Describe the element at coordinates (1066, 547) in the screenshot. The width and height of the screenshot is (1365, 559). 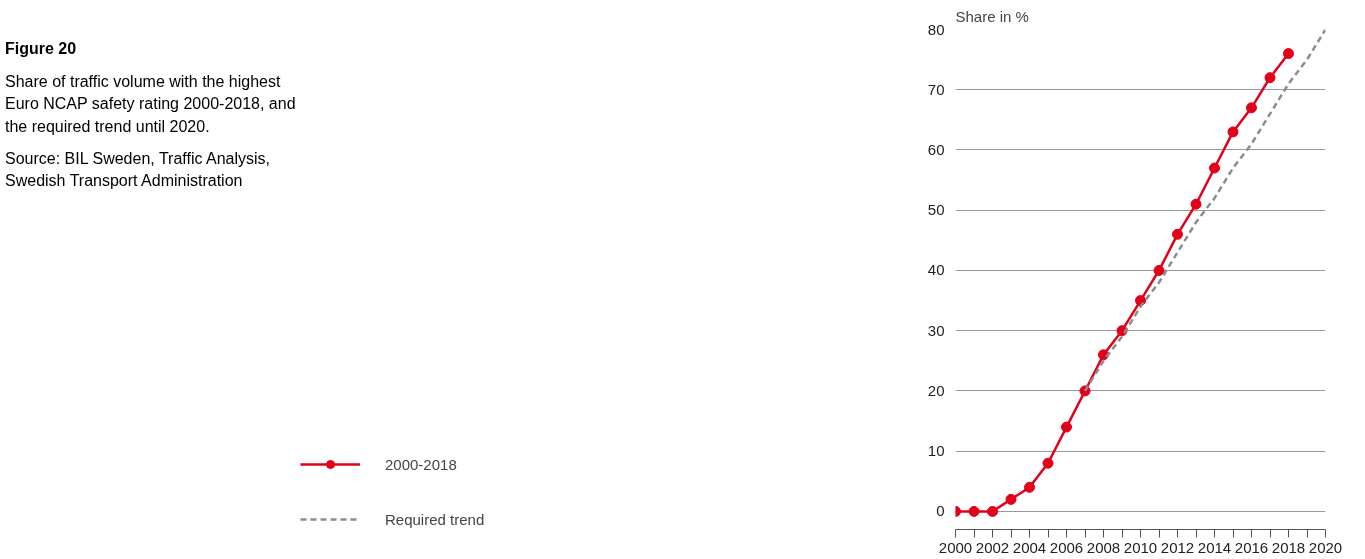
I see `x-tick-label: 2006` at that location.